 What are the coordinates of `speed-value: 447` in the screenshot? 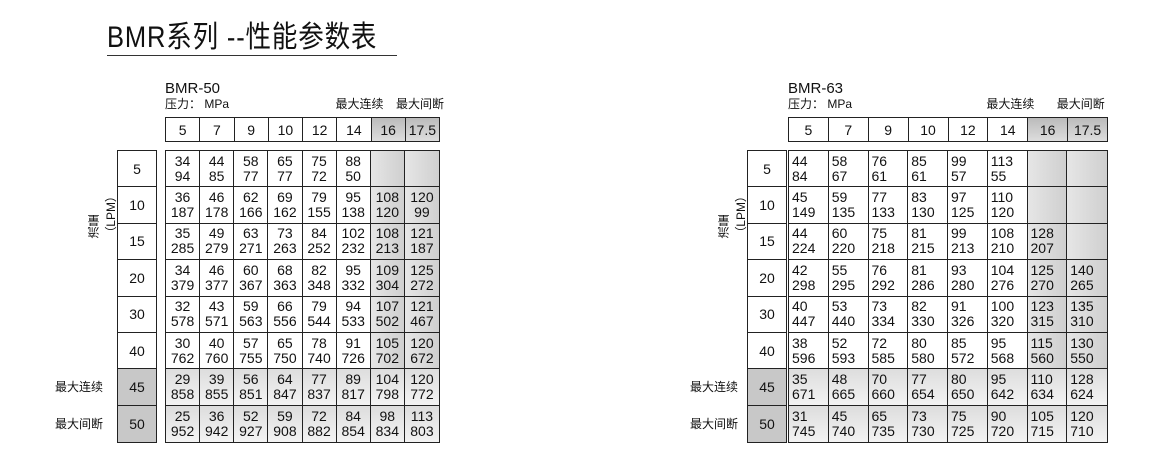 It's located at (804, 321).